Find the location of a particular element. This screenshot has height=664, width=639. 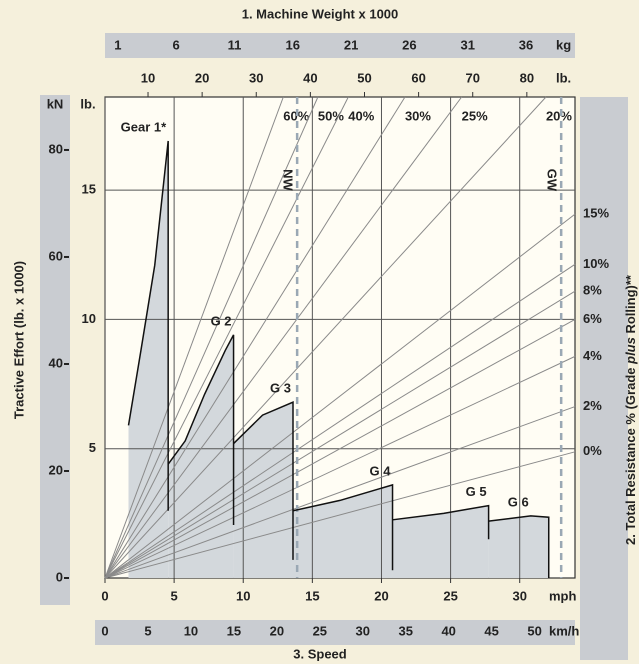

y2-label-part: 2. Total Resistance % (Grade is located at coordinates (630, 454).